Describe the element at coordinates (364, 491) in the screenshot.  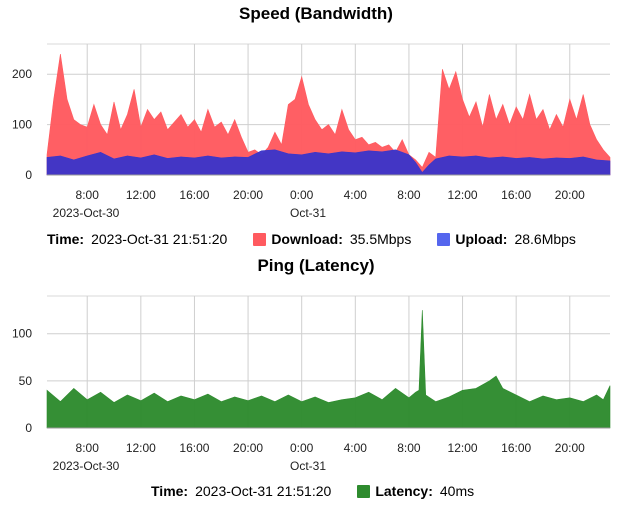
I see `latency-swatch` at that location.